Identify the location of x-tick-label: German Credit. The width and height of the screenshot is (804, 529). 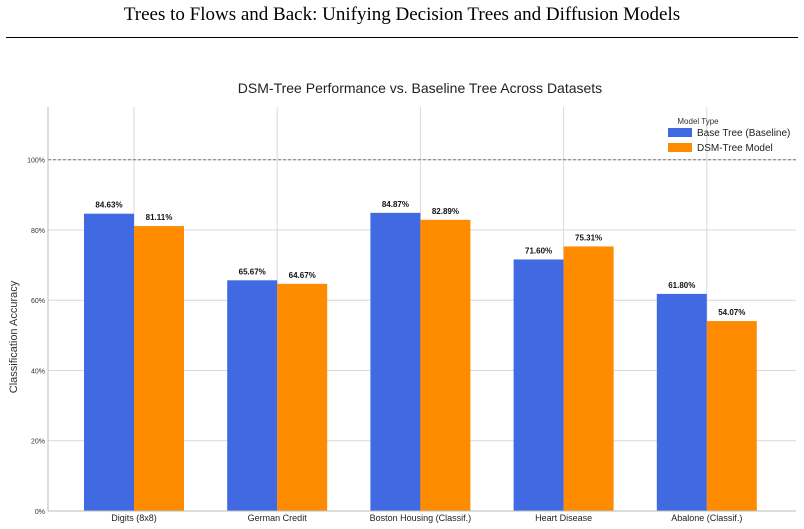
(278, 518).